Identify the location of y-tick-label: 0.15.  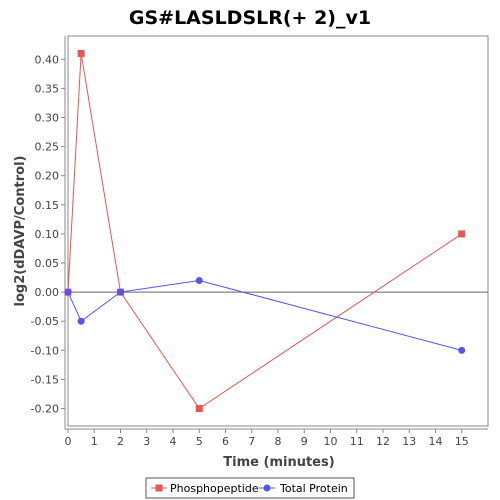
(47, 205).